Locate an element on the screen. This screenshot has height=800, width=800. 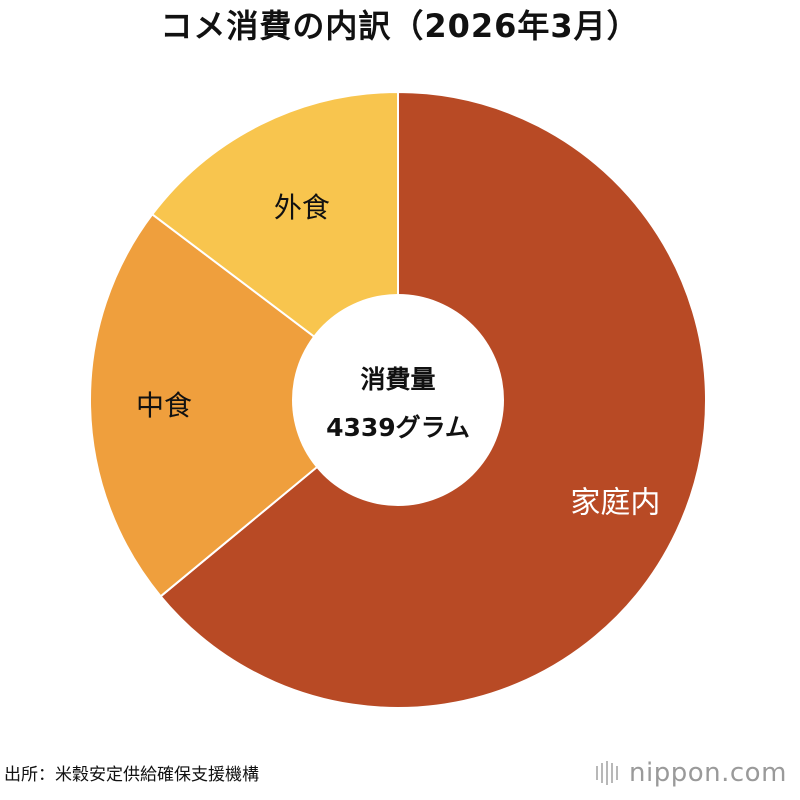
nippon-logo: nippon.com is located at coordinates (691, 773).